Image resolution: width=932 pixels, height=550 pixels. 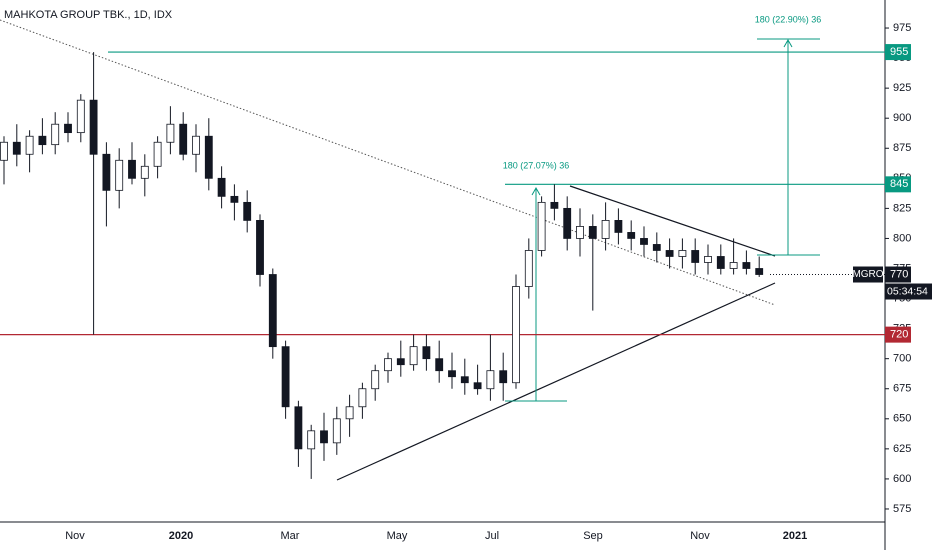 I want to click on price-badge-label: 955, so click(x=899, y=52).